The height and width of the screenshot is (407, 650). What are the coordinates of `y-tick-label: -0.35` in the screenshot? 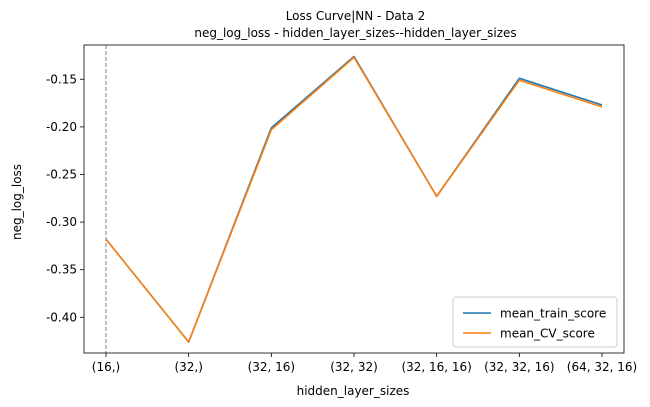 It's located at (61, 270).